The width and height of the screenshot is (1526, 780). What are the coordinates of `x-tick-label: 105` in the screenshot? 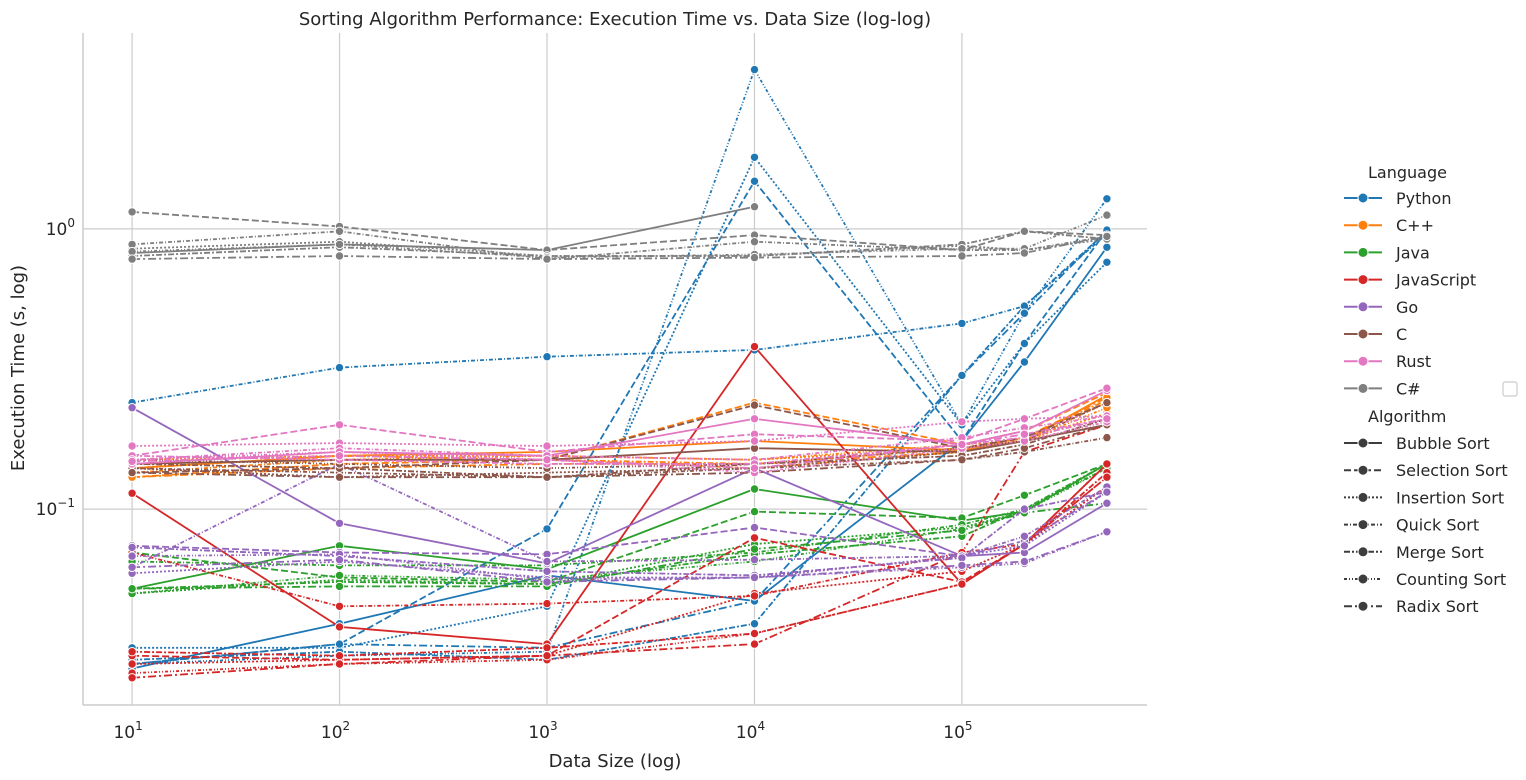 It's located at (957, 731).